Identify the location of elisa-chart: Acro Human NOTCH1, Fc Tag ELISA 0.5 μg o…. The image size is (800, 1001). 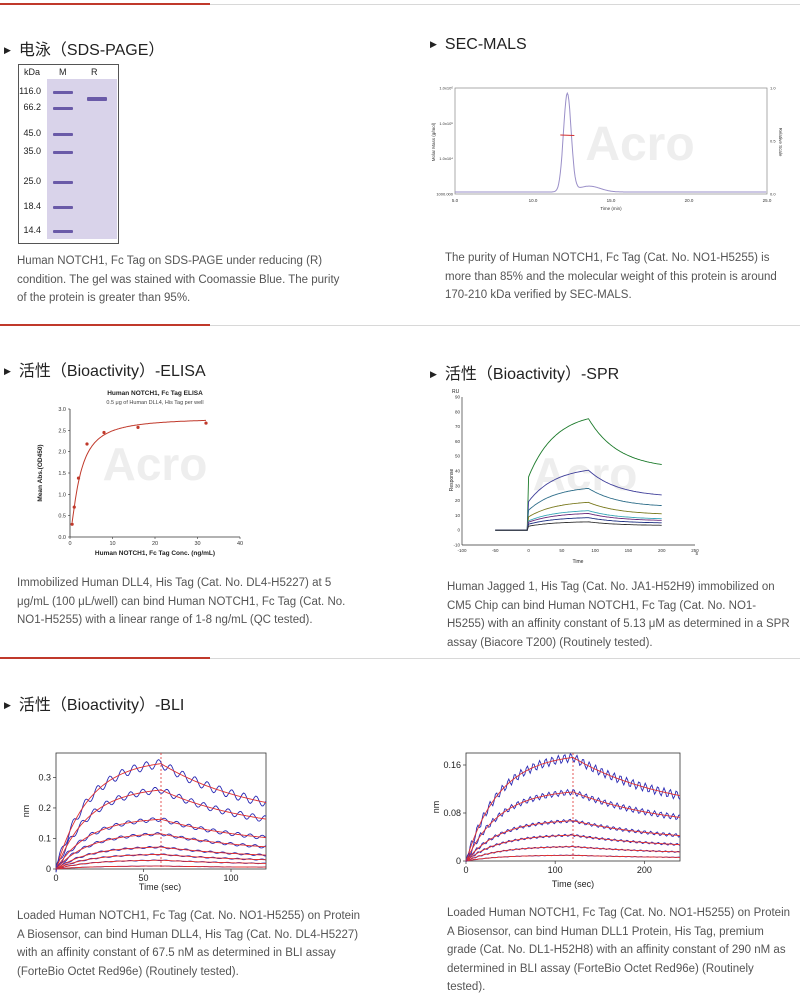
(140, 473).